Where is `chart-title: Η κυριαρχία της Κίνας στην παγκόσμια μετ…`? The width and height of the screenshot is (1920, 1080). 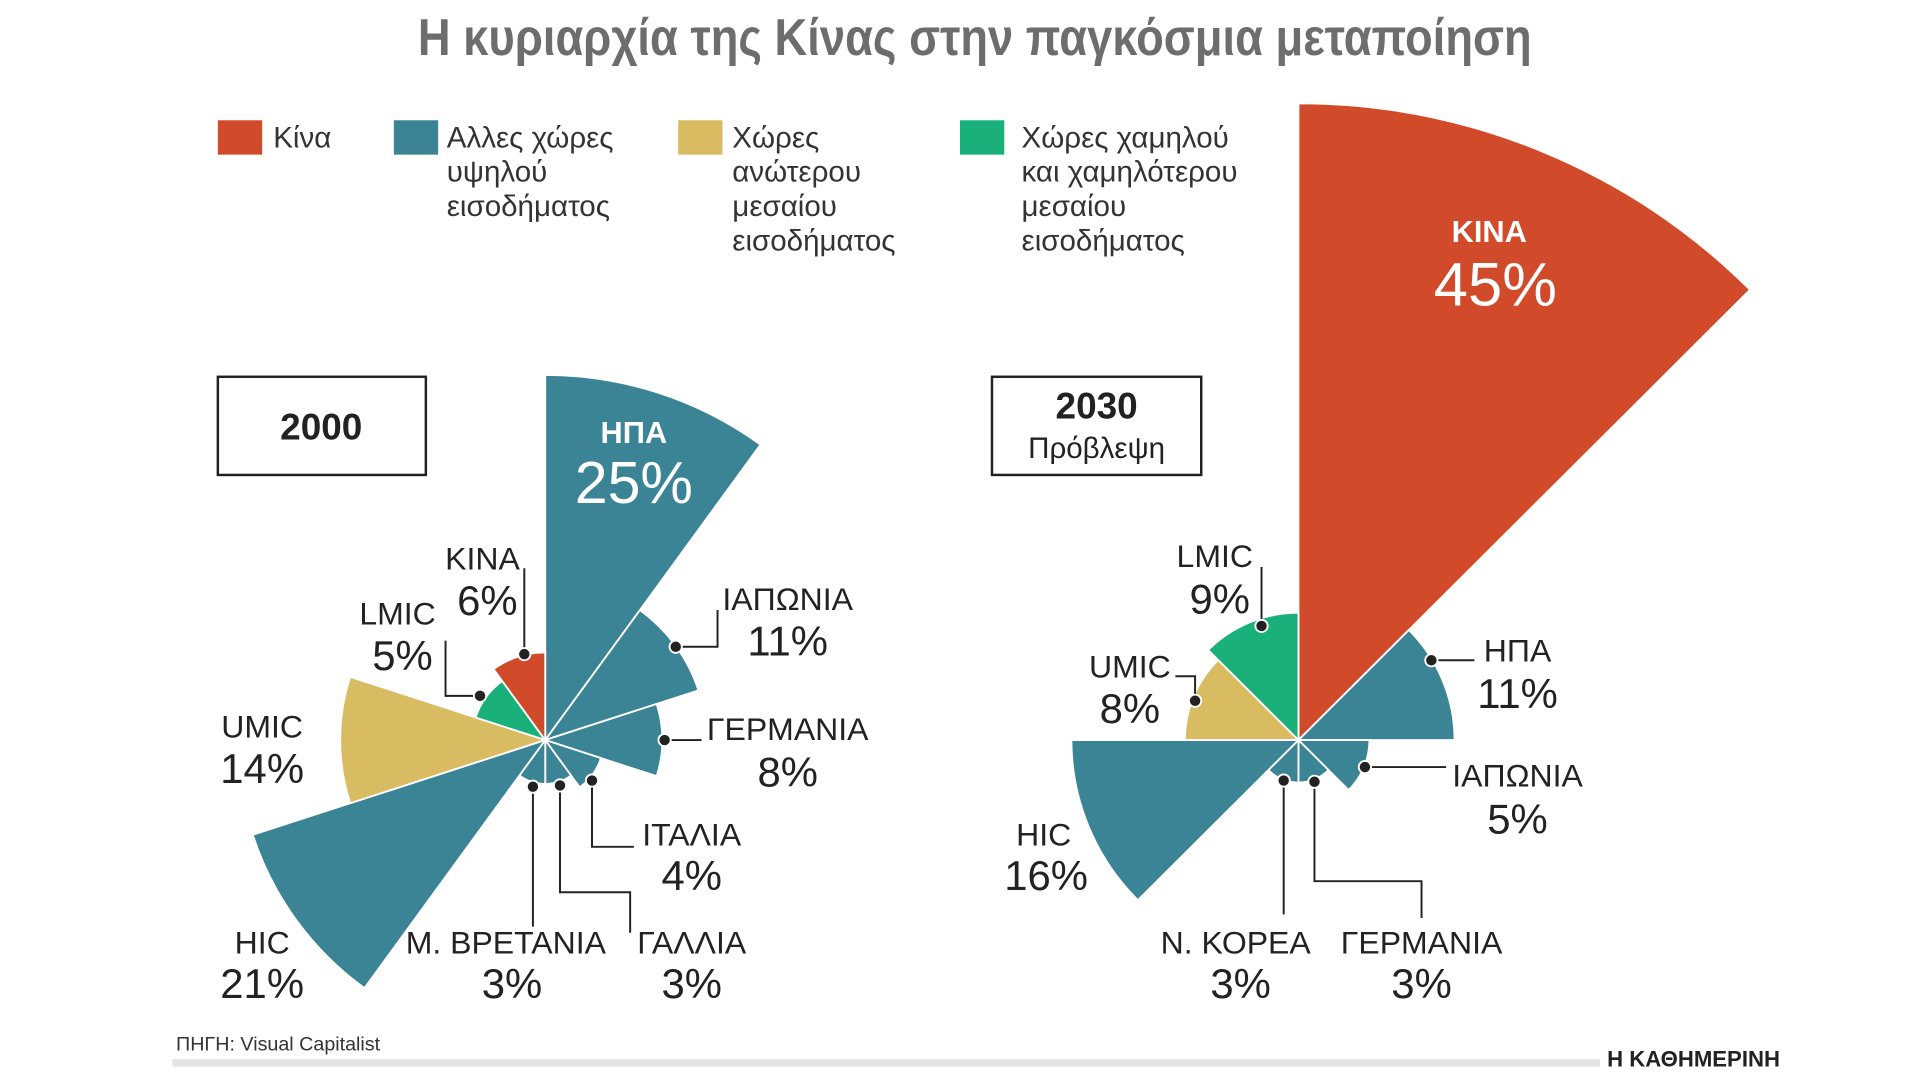 chart-title: Η κυριαρχία της Κίνας στην παγκόσμια μετ… is located at coordinates (975, 37).